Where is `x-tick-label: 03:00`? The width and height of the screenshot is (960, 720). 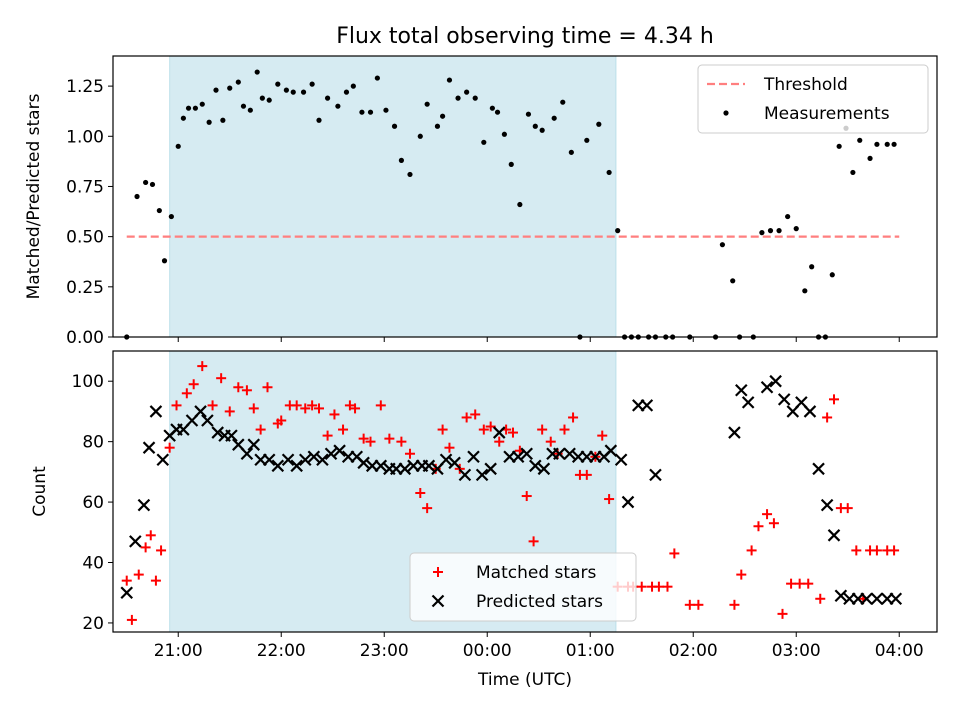 x-tick-label: 03:00 is located at coordinates (796, 651).